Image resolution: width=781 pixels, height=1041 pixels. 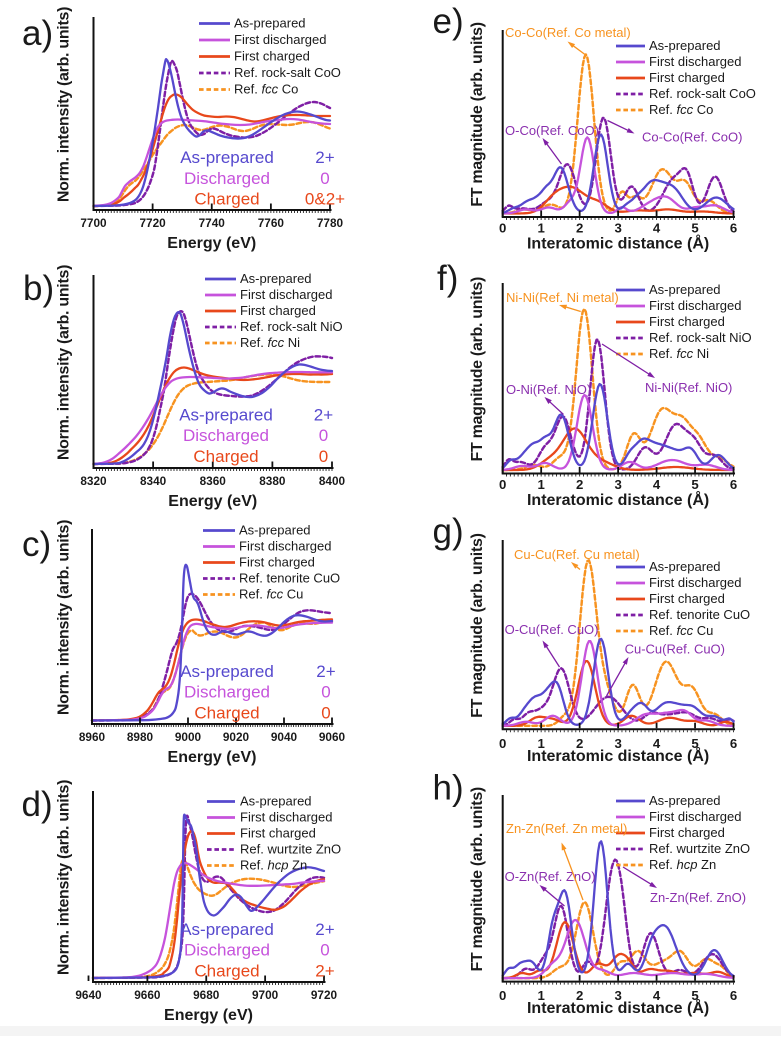 What do you see at coordinates (93, 223) in the screenshot?
I see `svg-text: 7700` at bounding box center [93, 223].